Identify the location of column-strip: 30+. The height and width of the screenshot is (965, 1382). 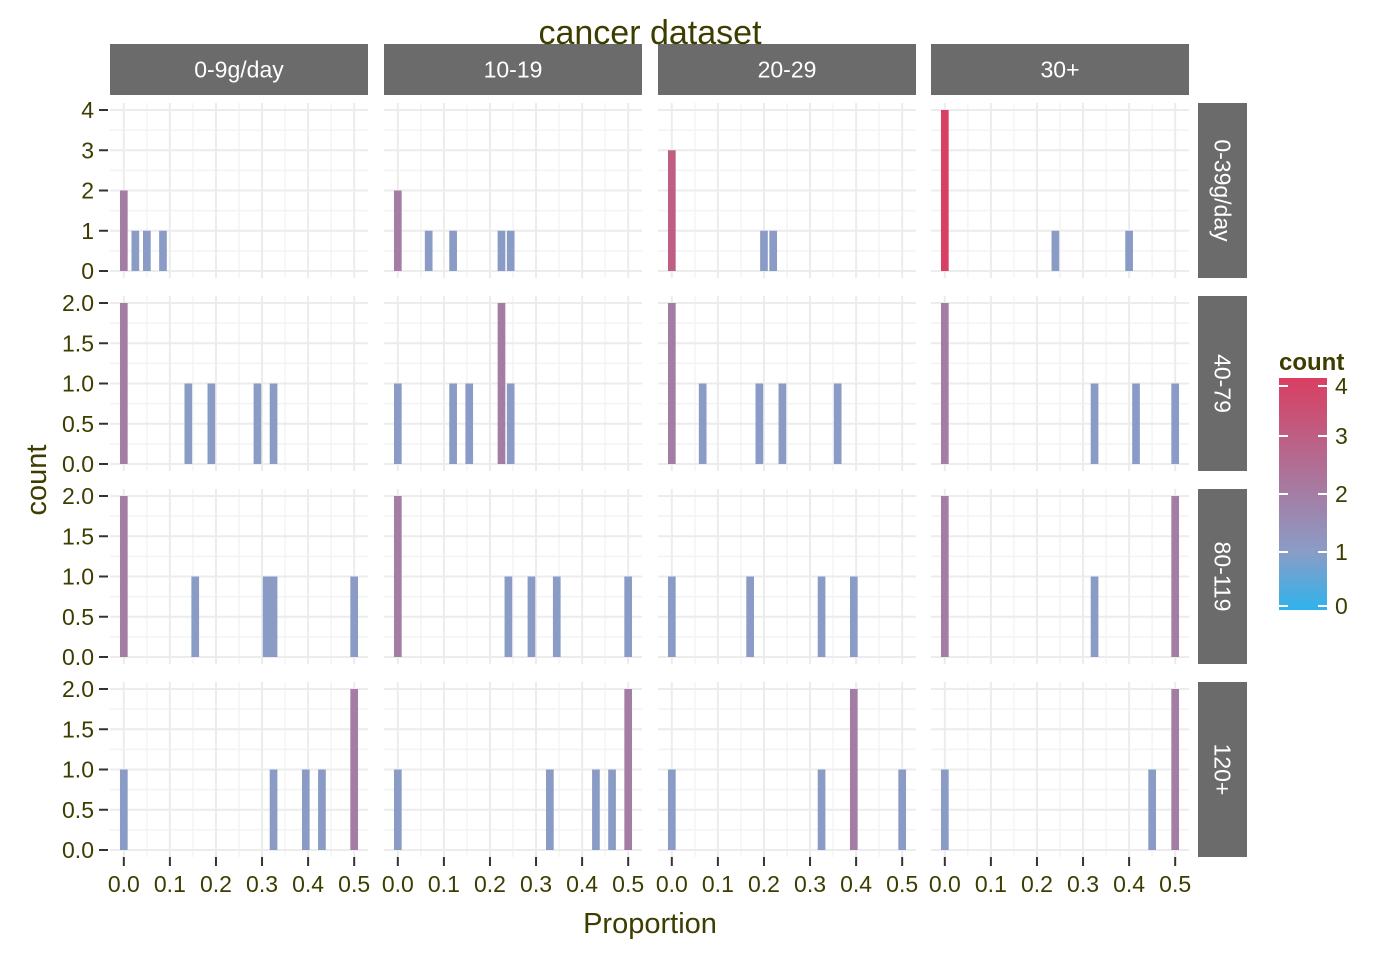
(1060, 69).